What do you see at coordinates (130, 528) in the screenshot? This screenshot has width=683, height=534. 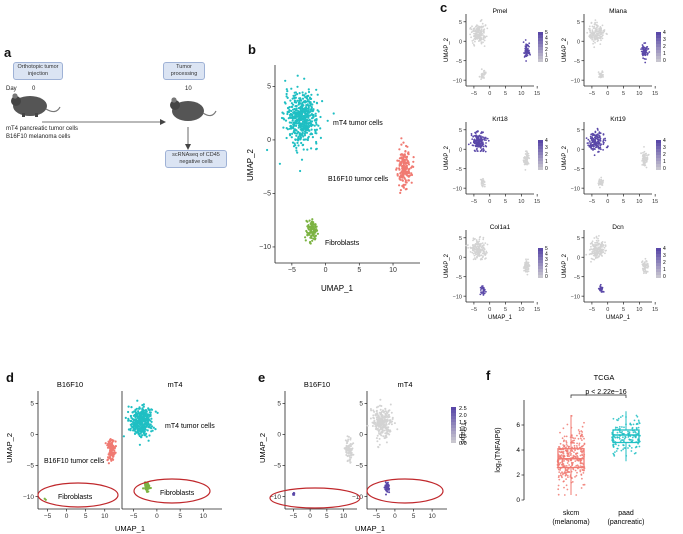 I see `d-xlabel: UMAP_1` at bounding box center [130, 528].